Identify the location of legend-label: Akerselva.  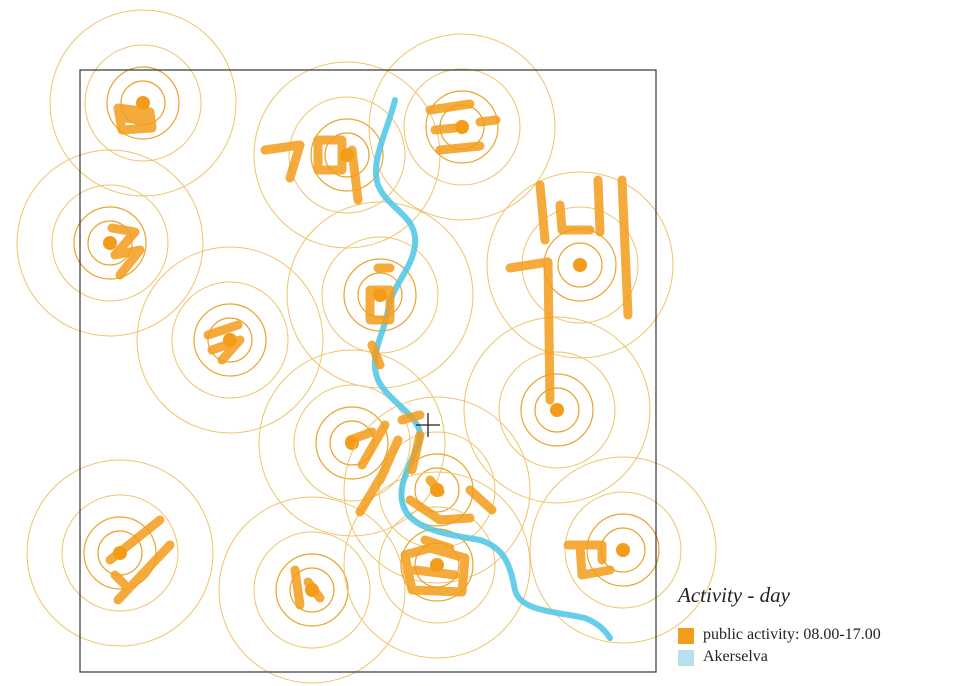
(735, 656).